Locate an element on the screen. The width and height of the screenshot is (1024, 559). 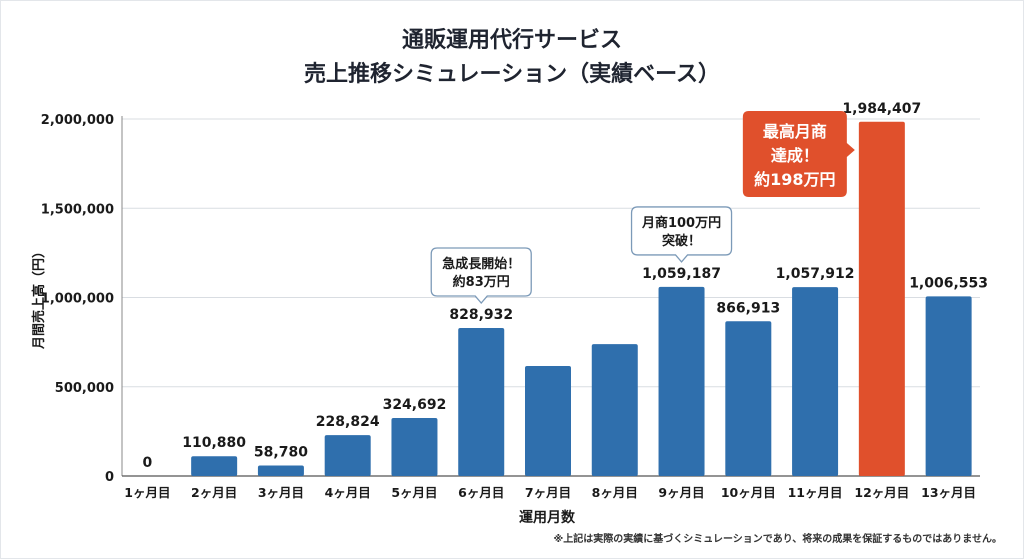
callout-text: 約83万円 is located at coordinates (481, 282).